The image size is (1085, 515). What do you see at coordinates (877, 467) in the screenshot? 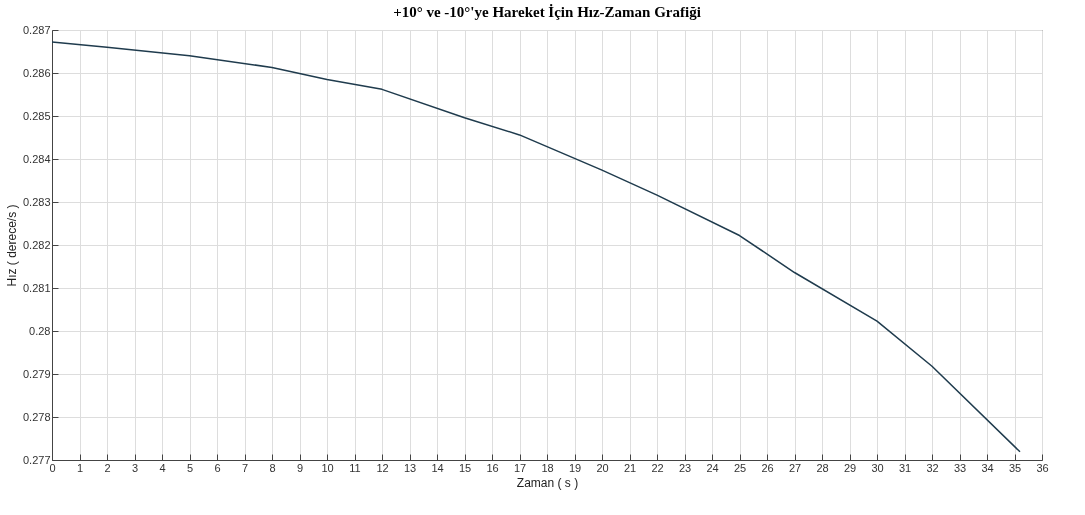
I see `x-tick-label: 30` at bounding box center [877, 467].